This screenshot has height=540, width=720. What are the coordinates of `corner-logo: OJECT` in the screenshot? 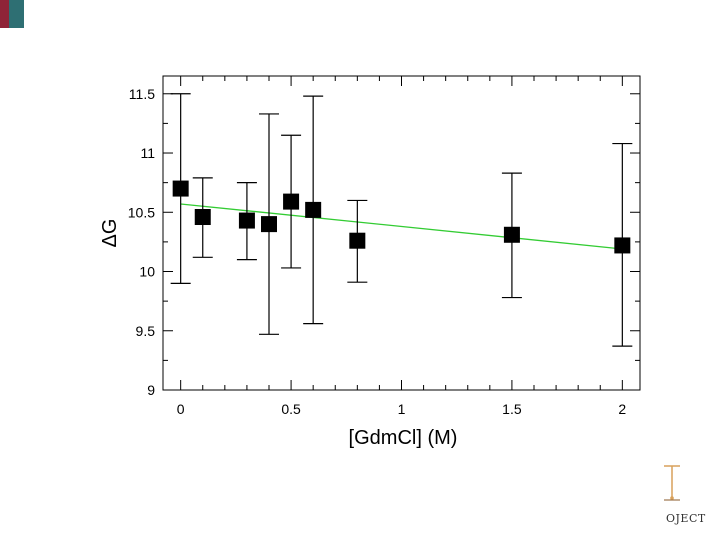 It's located at (688, 495).